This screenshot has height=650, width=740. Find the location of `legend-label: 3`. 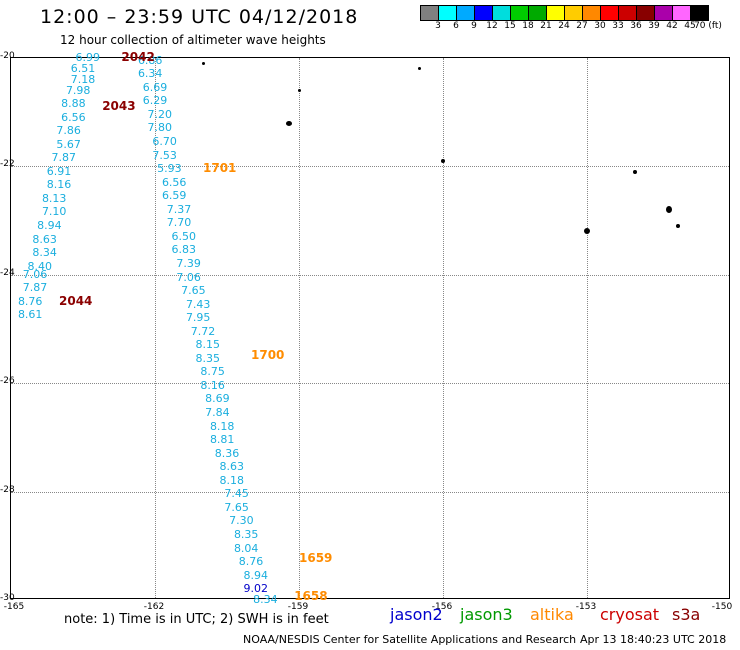

legend-label: 3 is located at coordinates (438, 26).